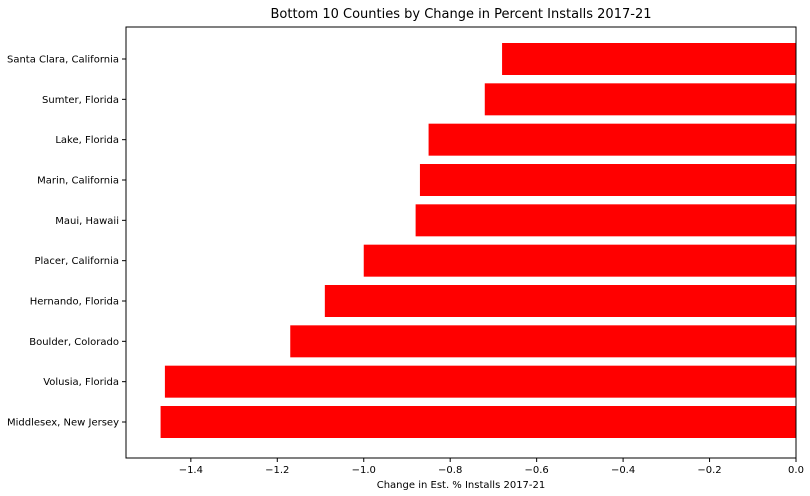  Describe the element at coordinates (450, 470) in the screenshot. I see `x-tick-label: −0.8` at that location.